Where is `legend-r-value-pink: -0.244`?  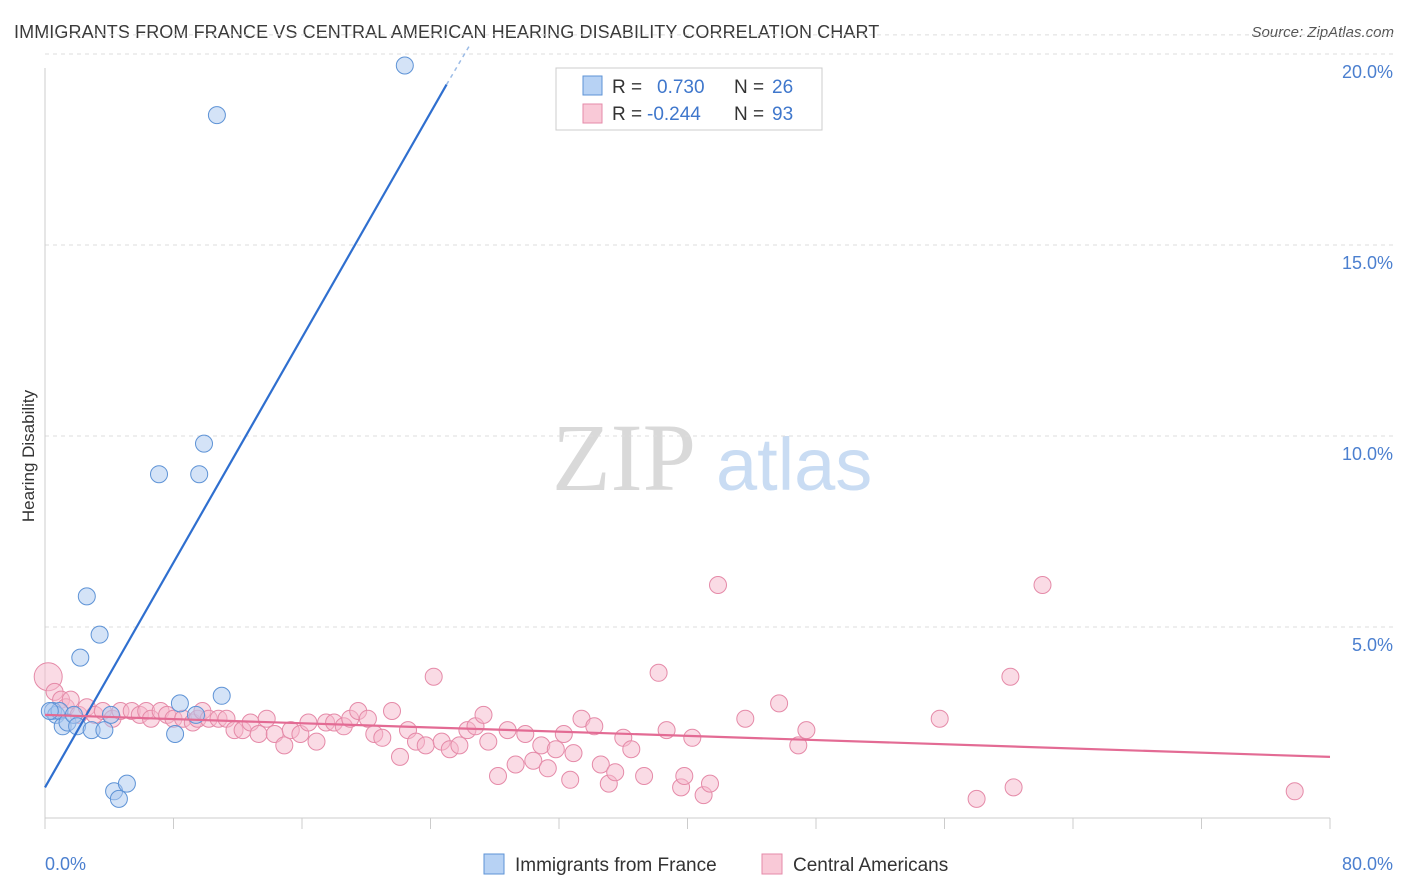
legend-r-value-pink: -0.244 is located at coordinates (674, 114).